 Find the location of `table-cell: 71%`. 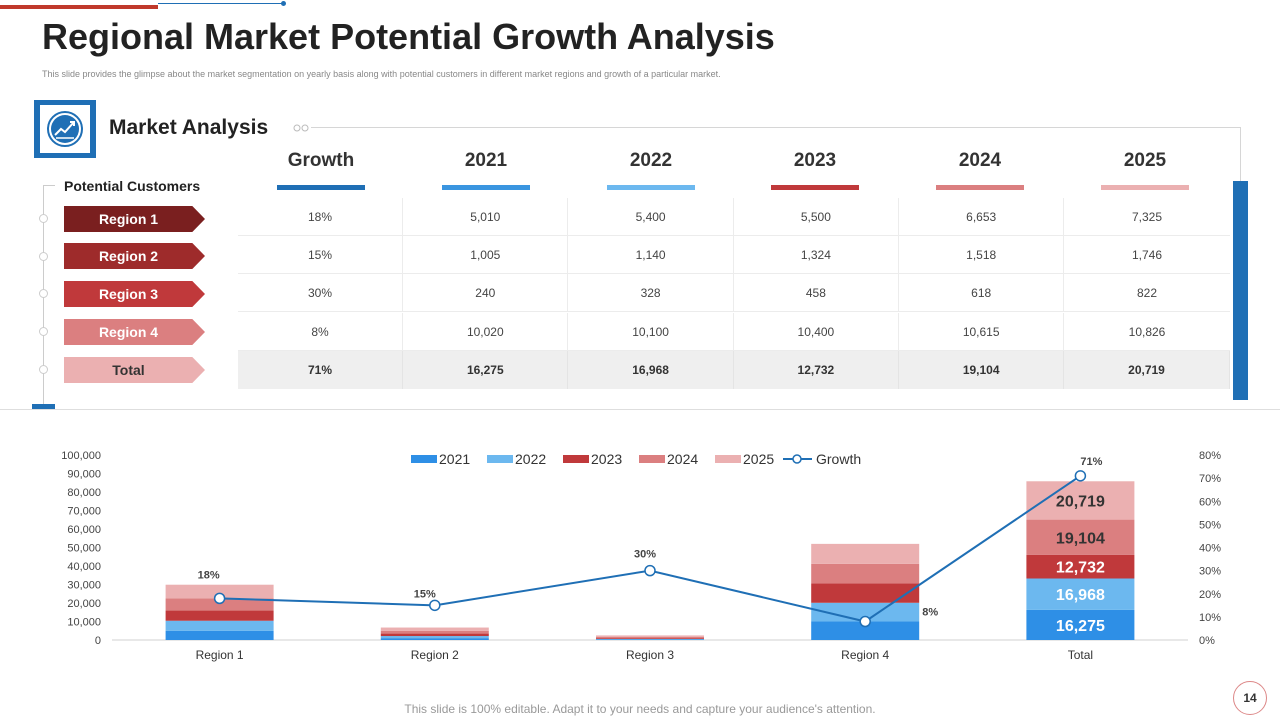

table-cell: 71% is located at coordinates (320, 369).